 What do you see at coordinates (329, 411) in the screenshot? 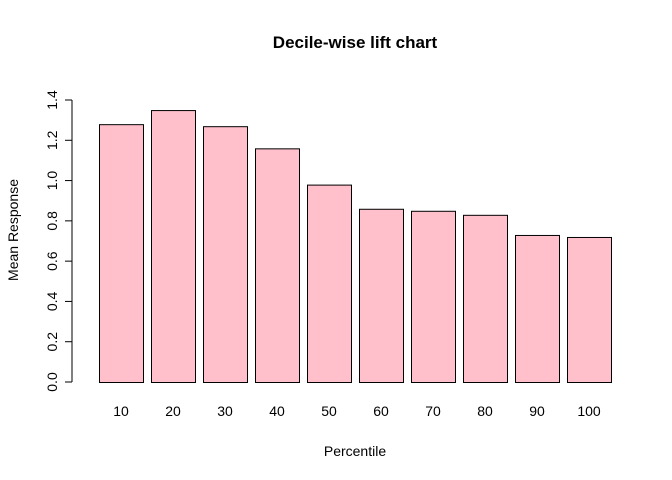
I see `x-tick-label: 50` at bounding box center [329, 411].